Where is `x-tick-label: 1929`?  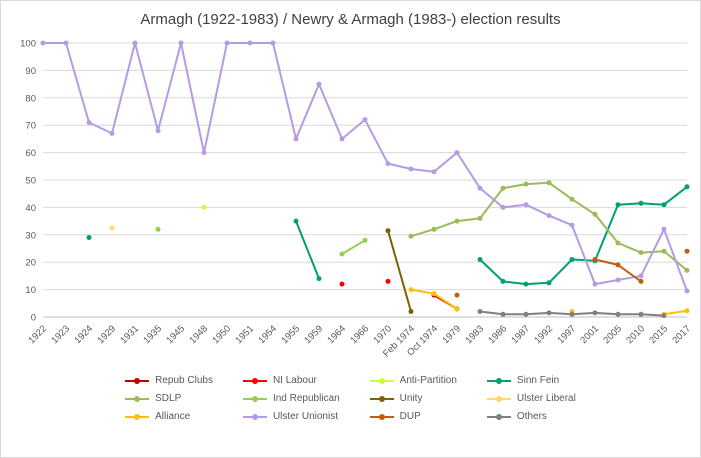 x-tick-label: 1929 is located at coordinates (106, 334).